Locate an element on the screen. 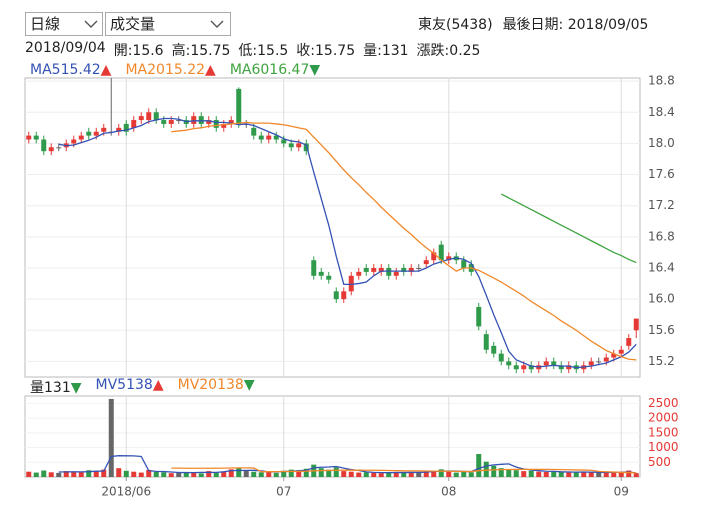  legend-name: MA5 is located at coordinates (45, 70).